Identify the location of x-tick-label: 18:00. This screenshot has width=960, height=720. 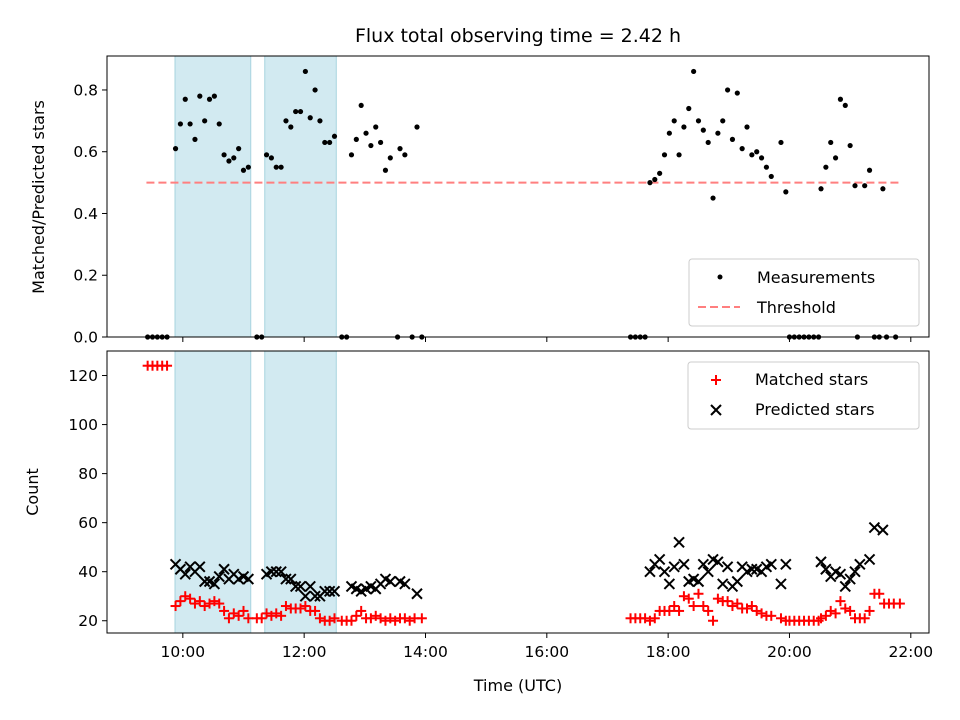
(668, 652).